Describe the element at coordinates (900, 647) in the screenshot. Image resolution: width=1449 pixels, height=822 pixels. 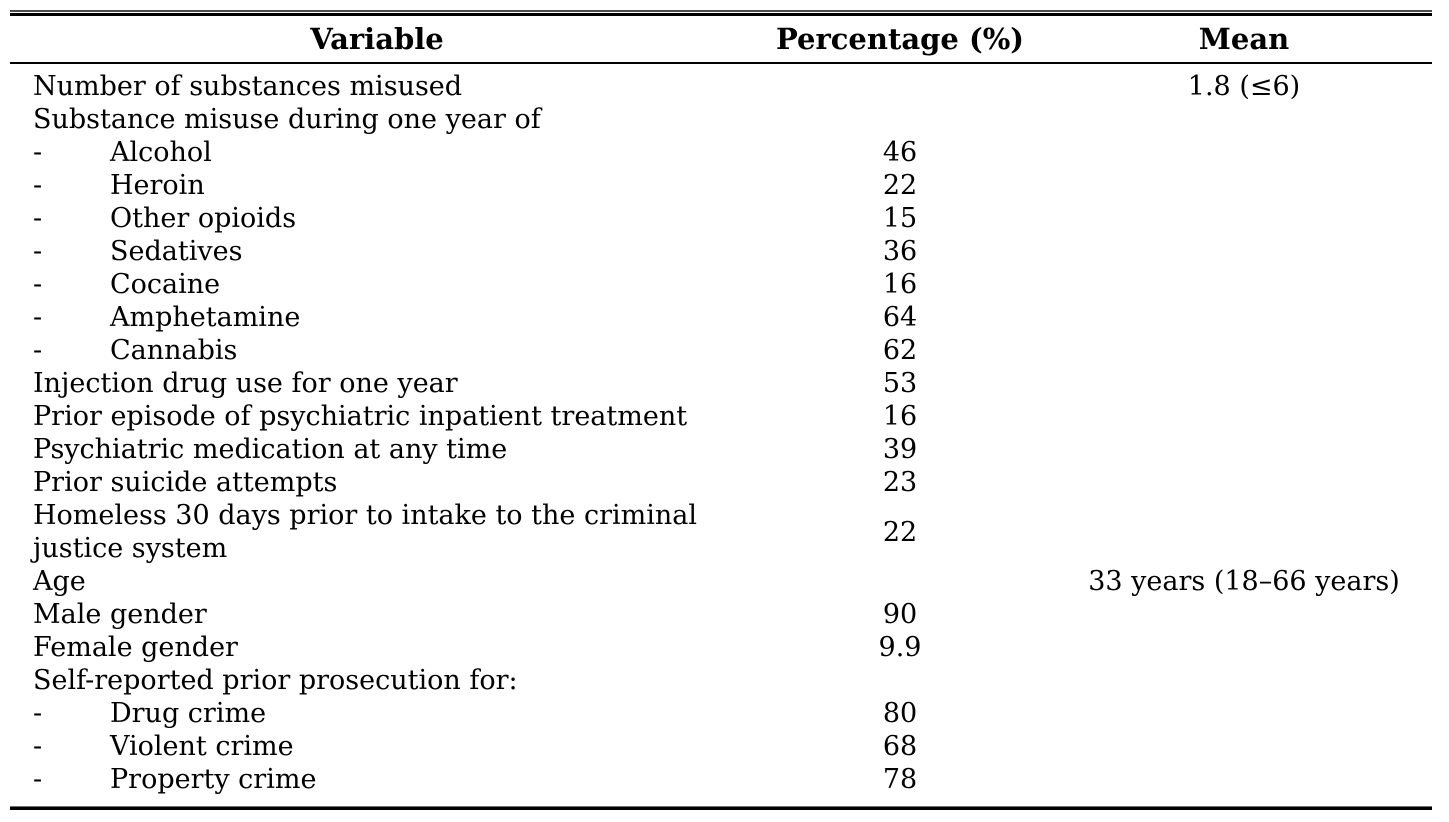
I see `percentage-cell: 9.9` at that location.